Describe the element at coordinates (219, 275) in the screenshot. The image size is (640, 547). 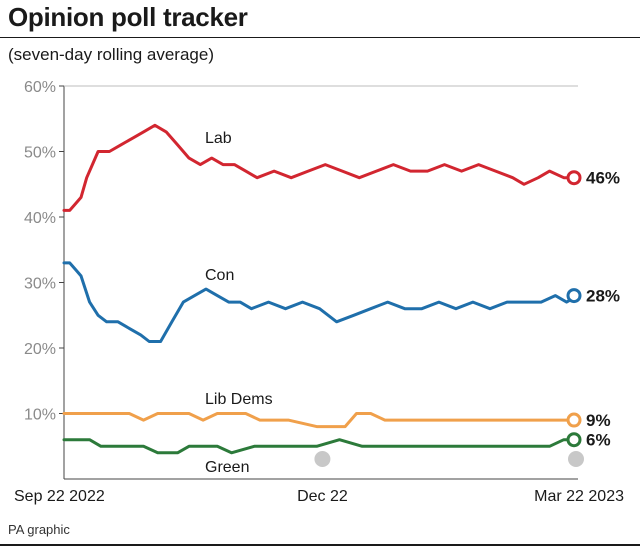
I see `series-label-con: Con` at that location.